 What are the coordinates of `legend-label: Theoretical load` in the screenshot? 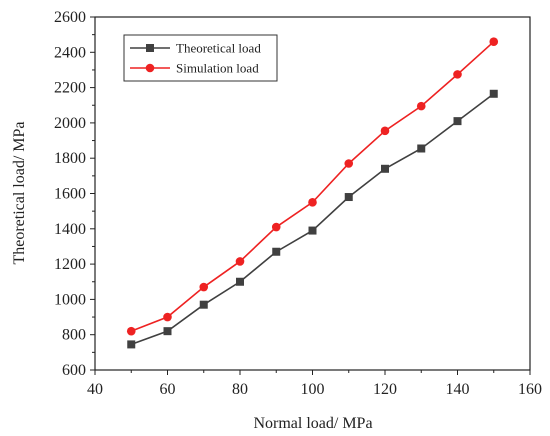 It's located at (218, 48).